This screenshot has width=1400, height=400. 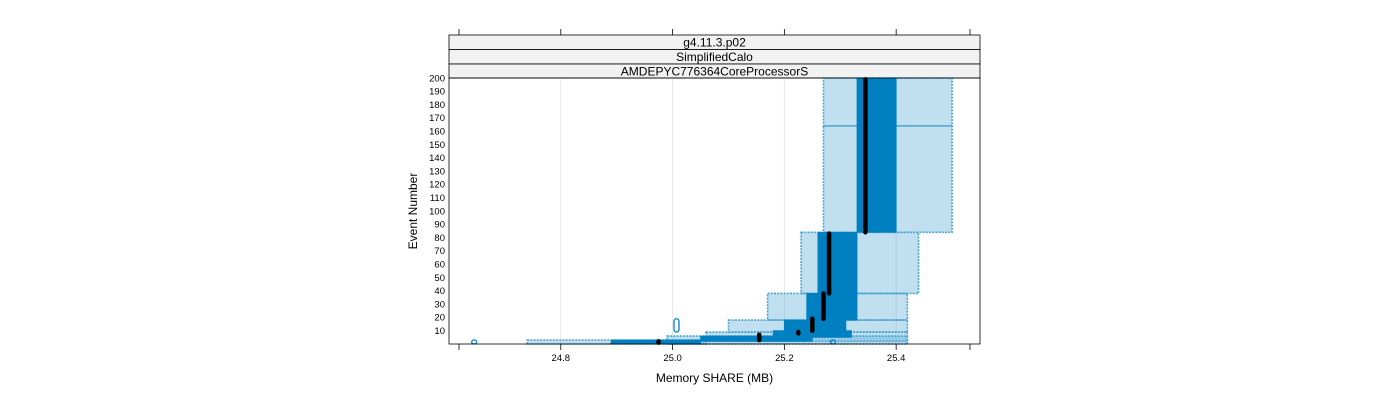 What do you see at coordinates (714, 72) in the screenshot?
I see `strip-3-label: AMDEPYC776364CoreProcessorS` at bounding box center [714, 72].